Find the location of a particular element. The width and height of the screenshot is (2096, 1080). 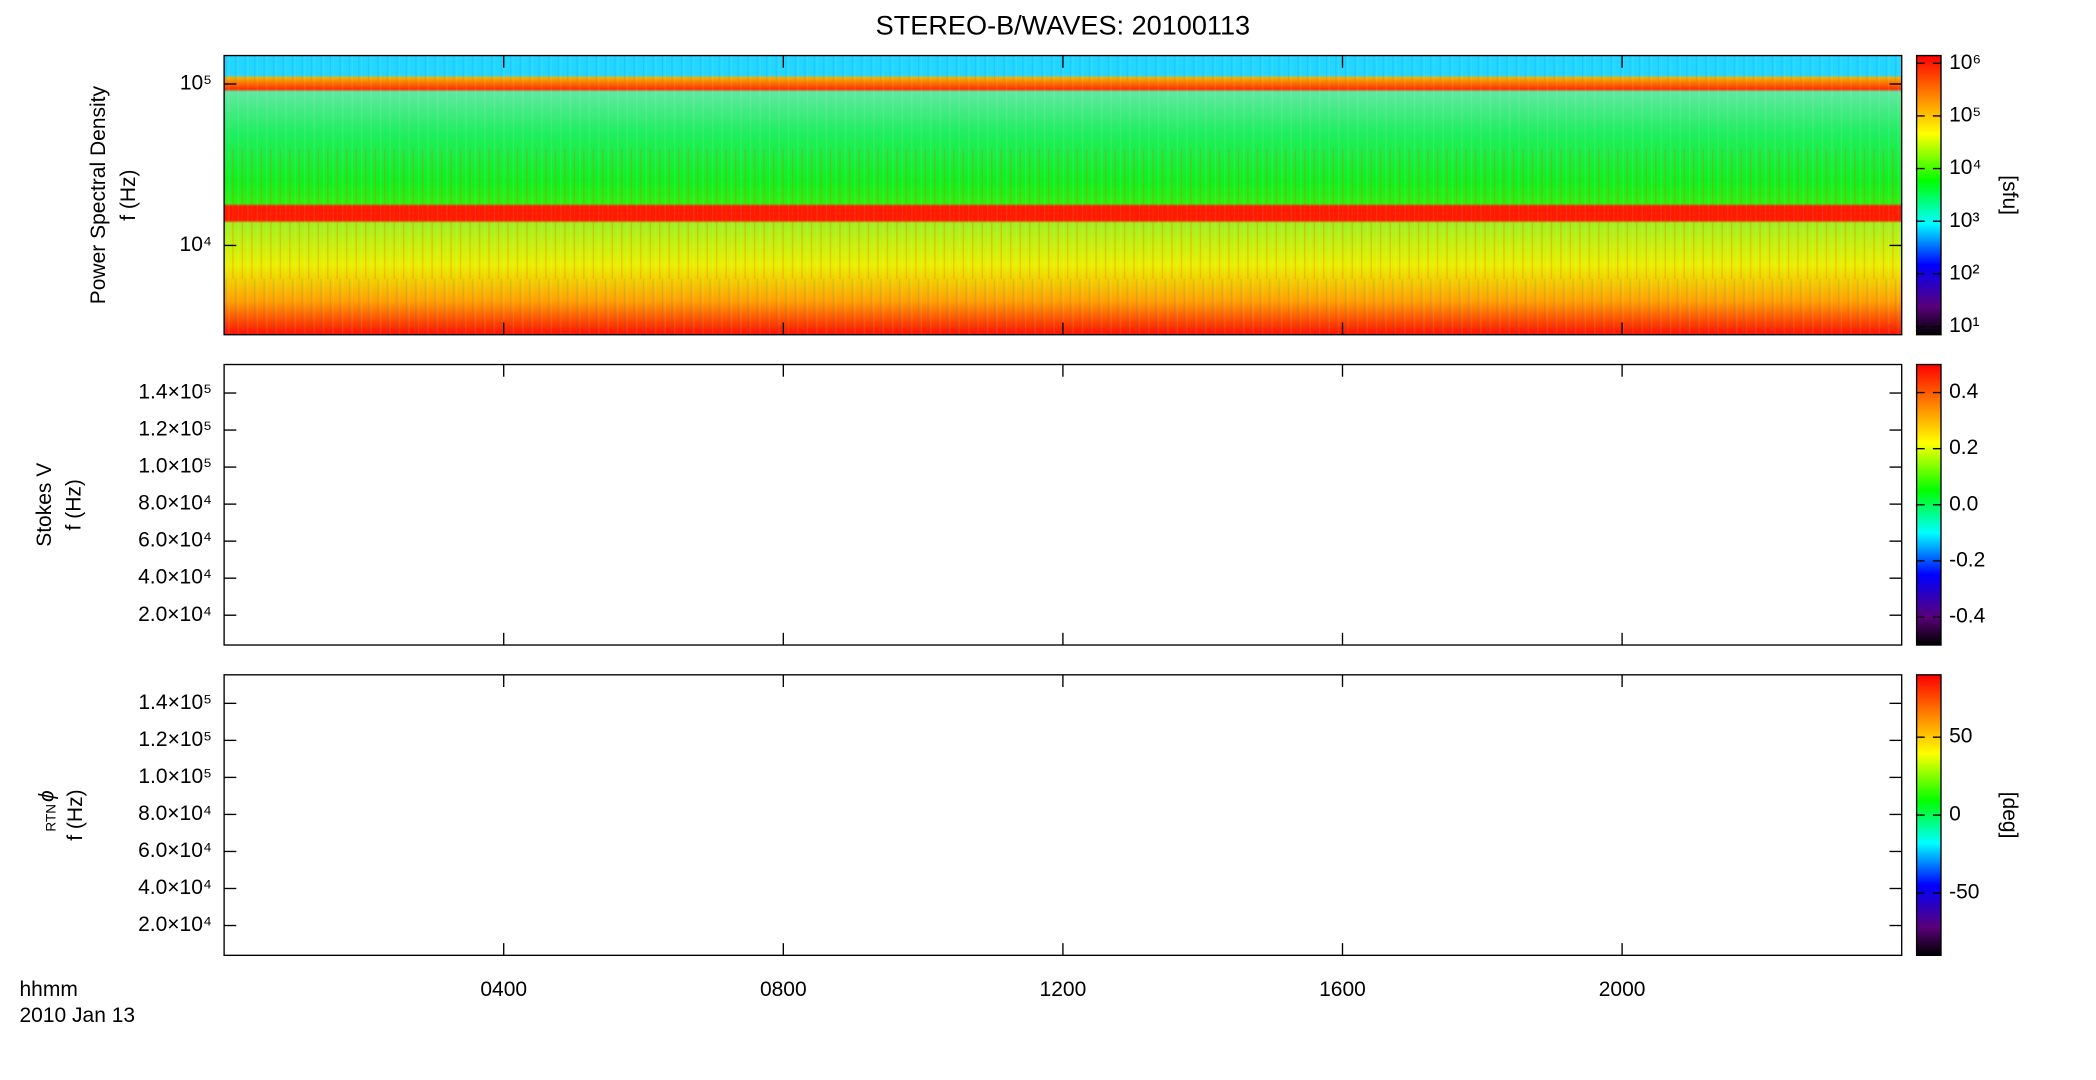

y-axis-label: ϕ is located at coordinates (46, 796).